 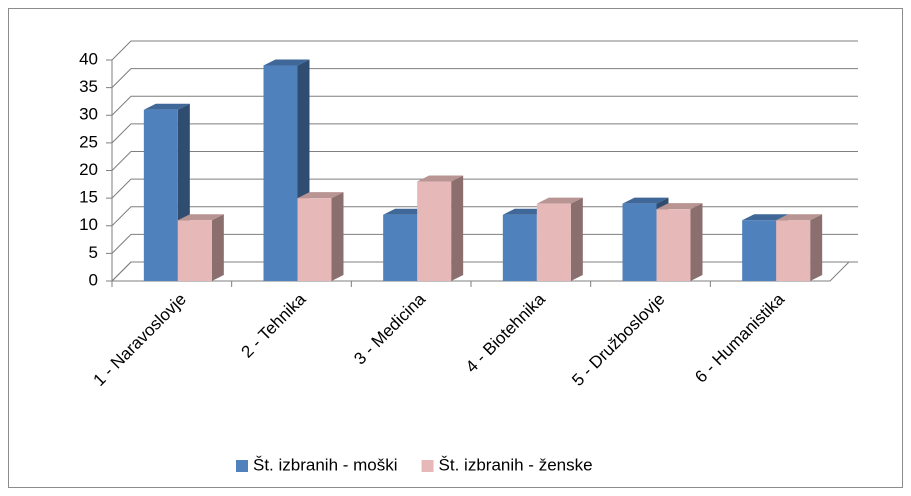 What do you see at coordinates (516, 464) in the screenshot?
I see `legend-label: Št. izbranih - ženske` at bounding box center [516, 464].